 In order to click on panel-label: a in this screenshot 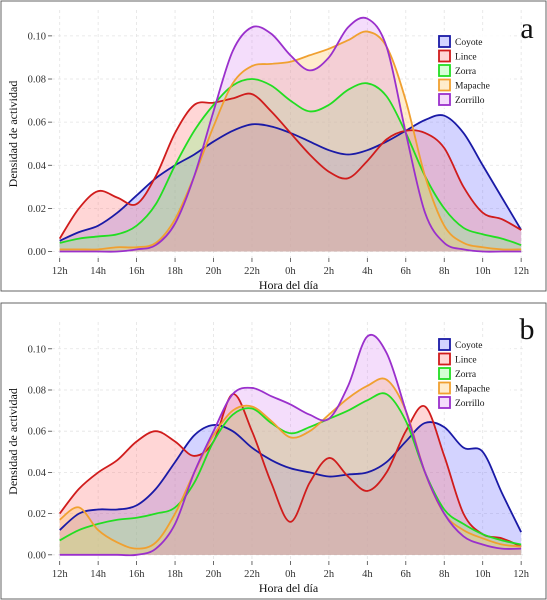, I will do `click(526, 28)`.